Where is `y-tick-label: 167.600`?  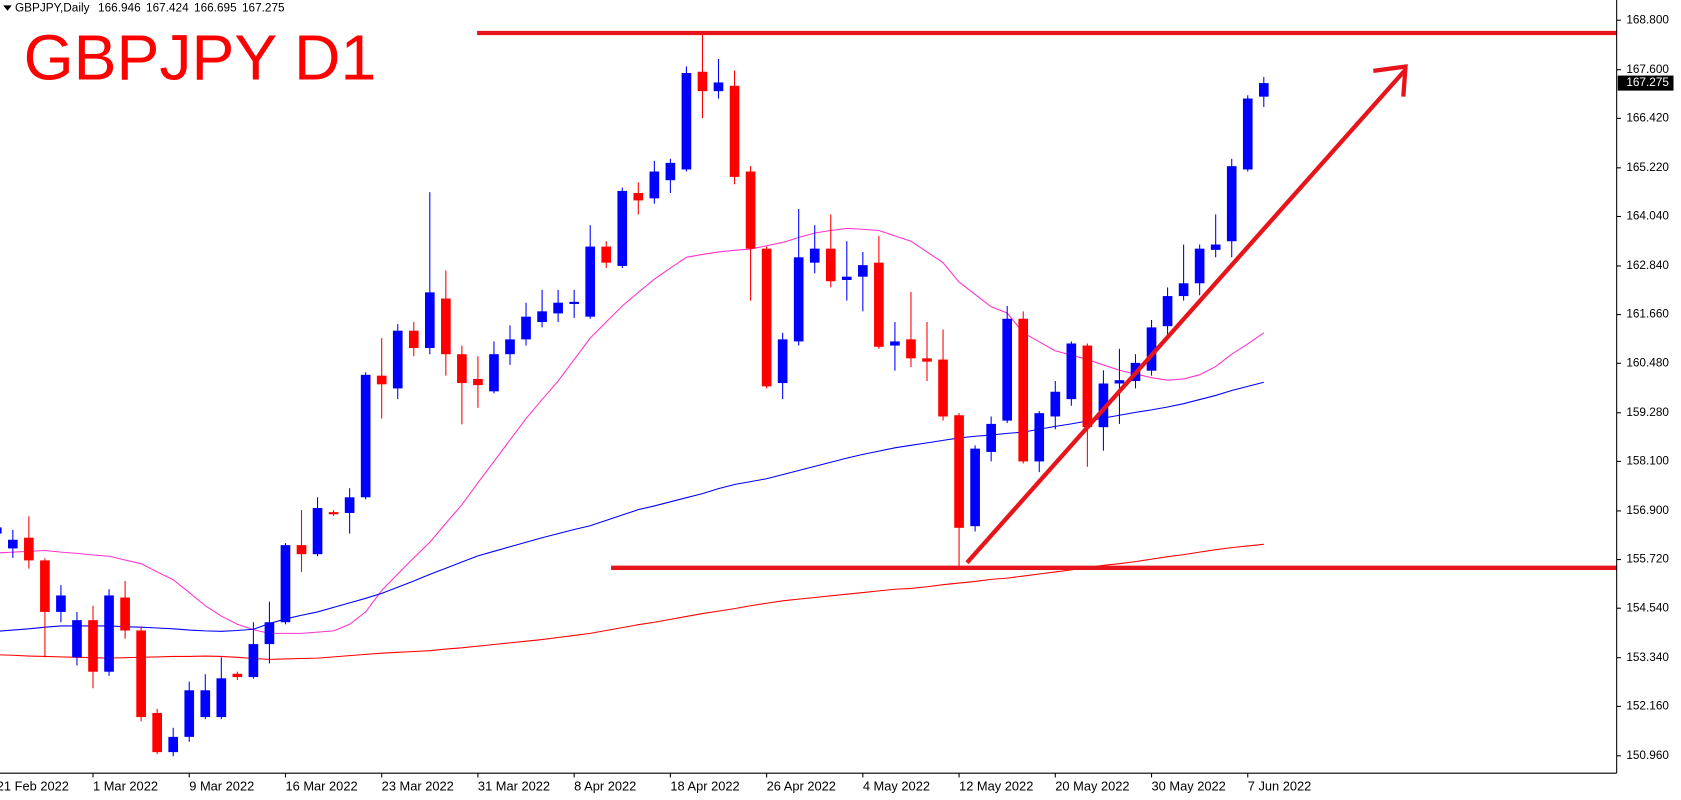
y-tick-label: 167.600 is located at coordinates (1647, 69).